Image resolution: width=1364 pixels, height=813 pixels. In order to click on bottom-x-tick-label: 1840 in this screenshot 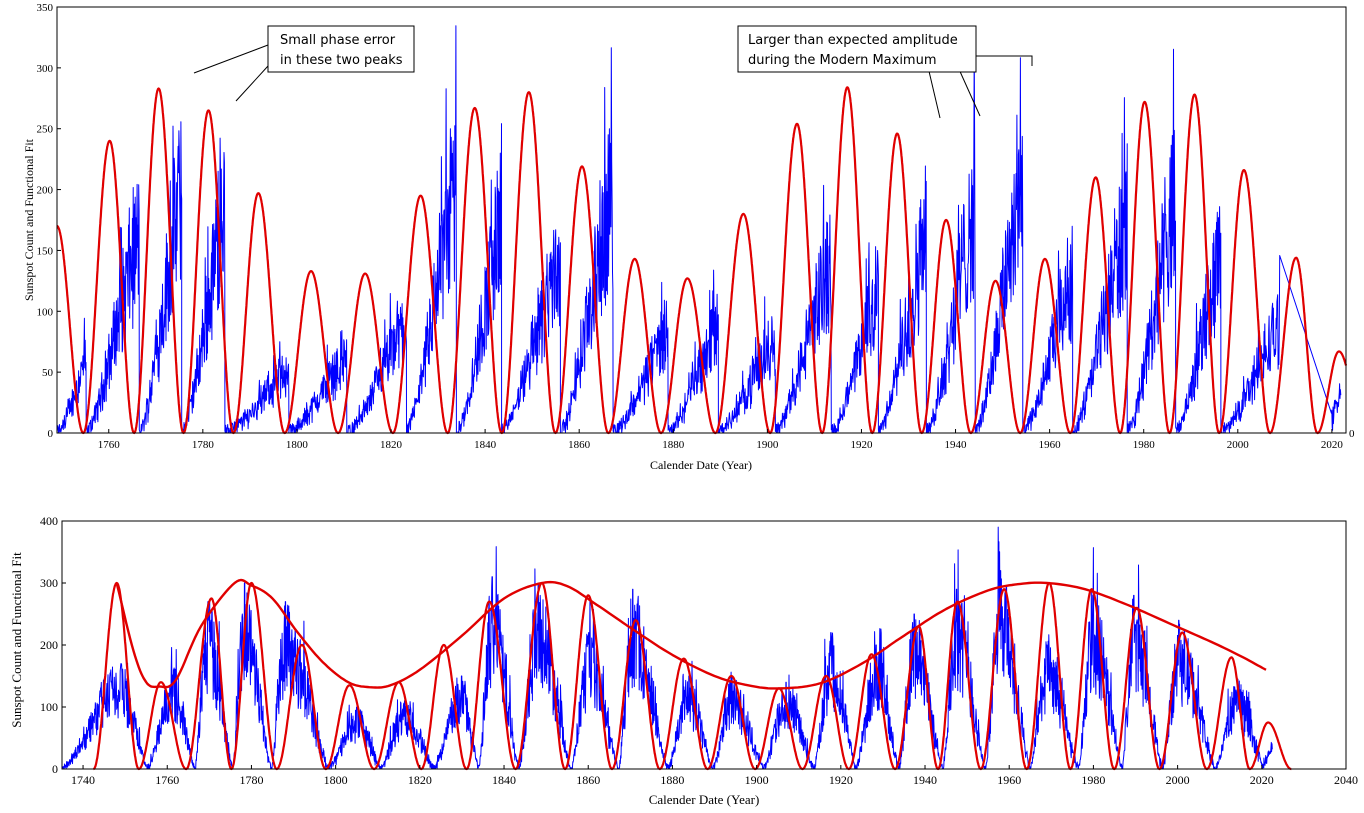, I will do `click(504, 780)`.